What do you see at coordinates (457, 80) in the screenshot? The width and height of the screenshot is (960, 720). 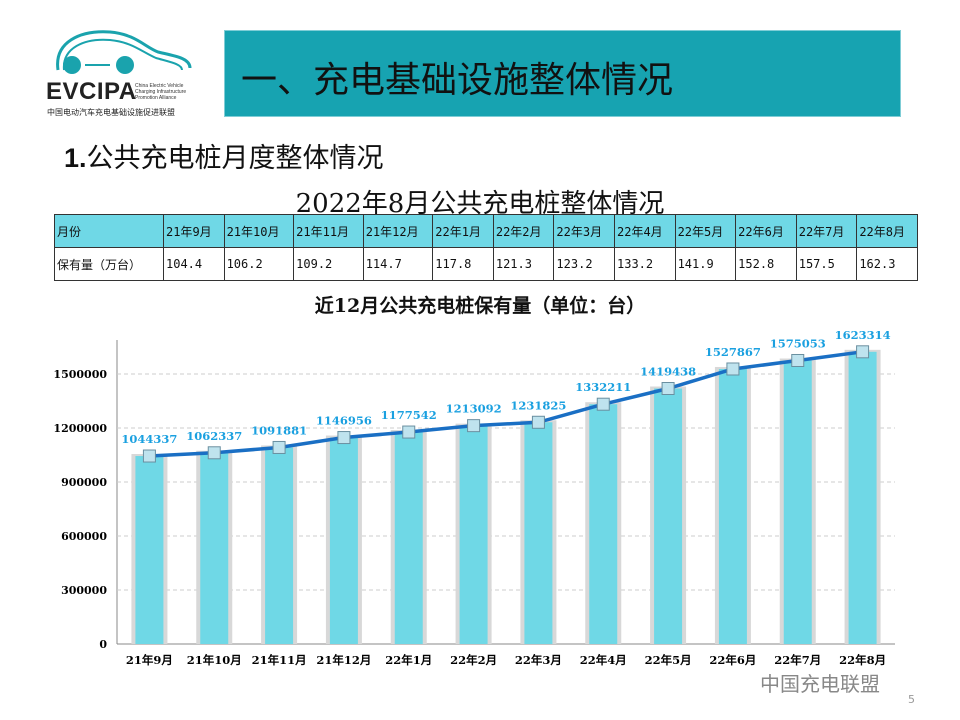 I see `page-title: 一、充电基础设施整体情况` at bounding box center [457, 80].